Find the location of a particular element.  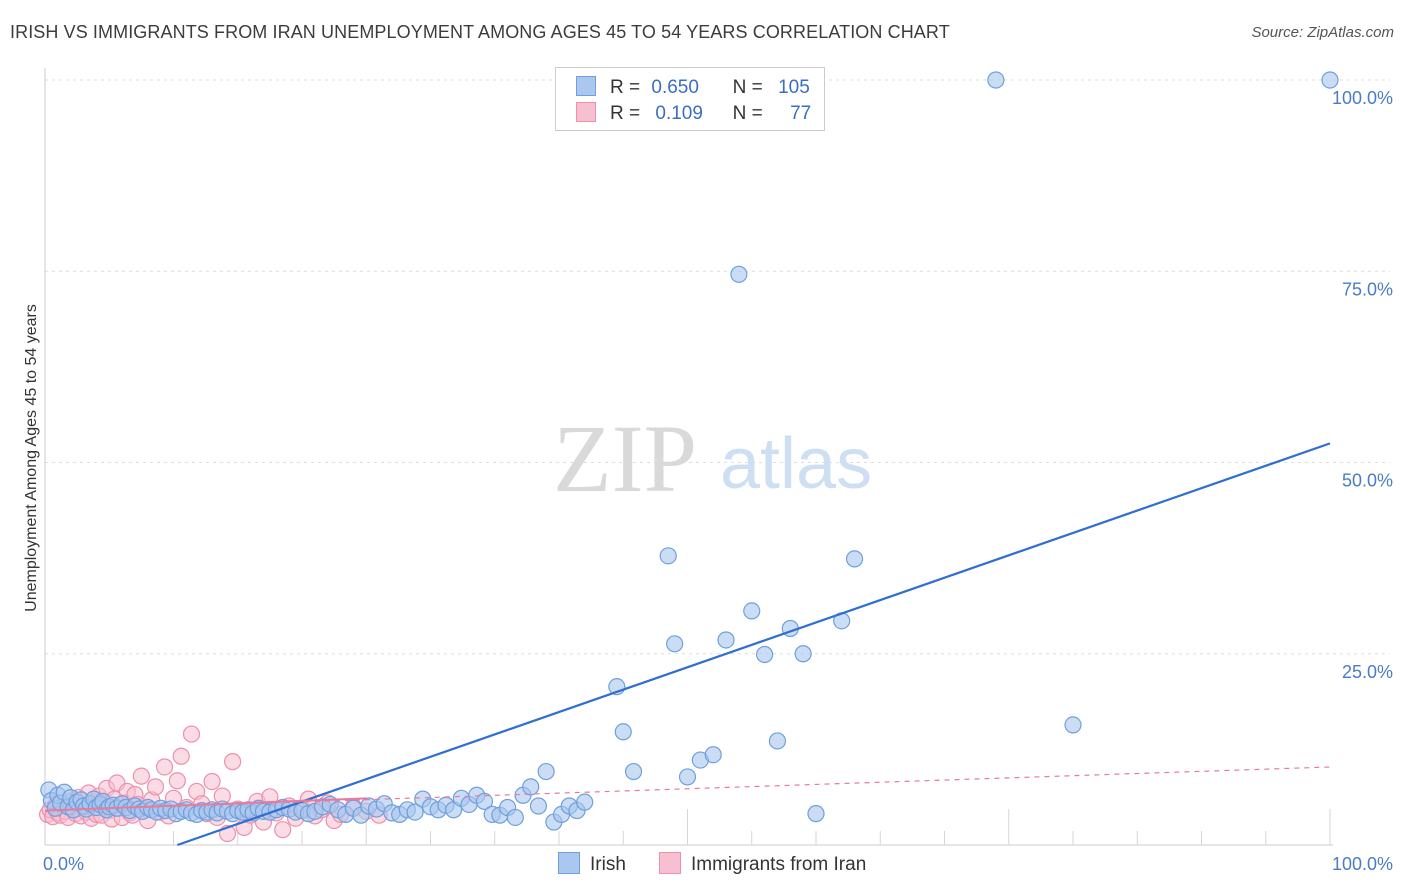

iran-legend-swatch is located at coordinates (670, 863).